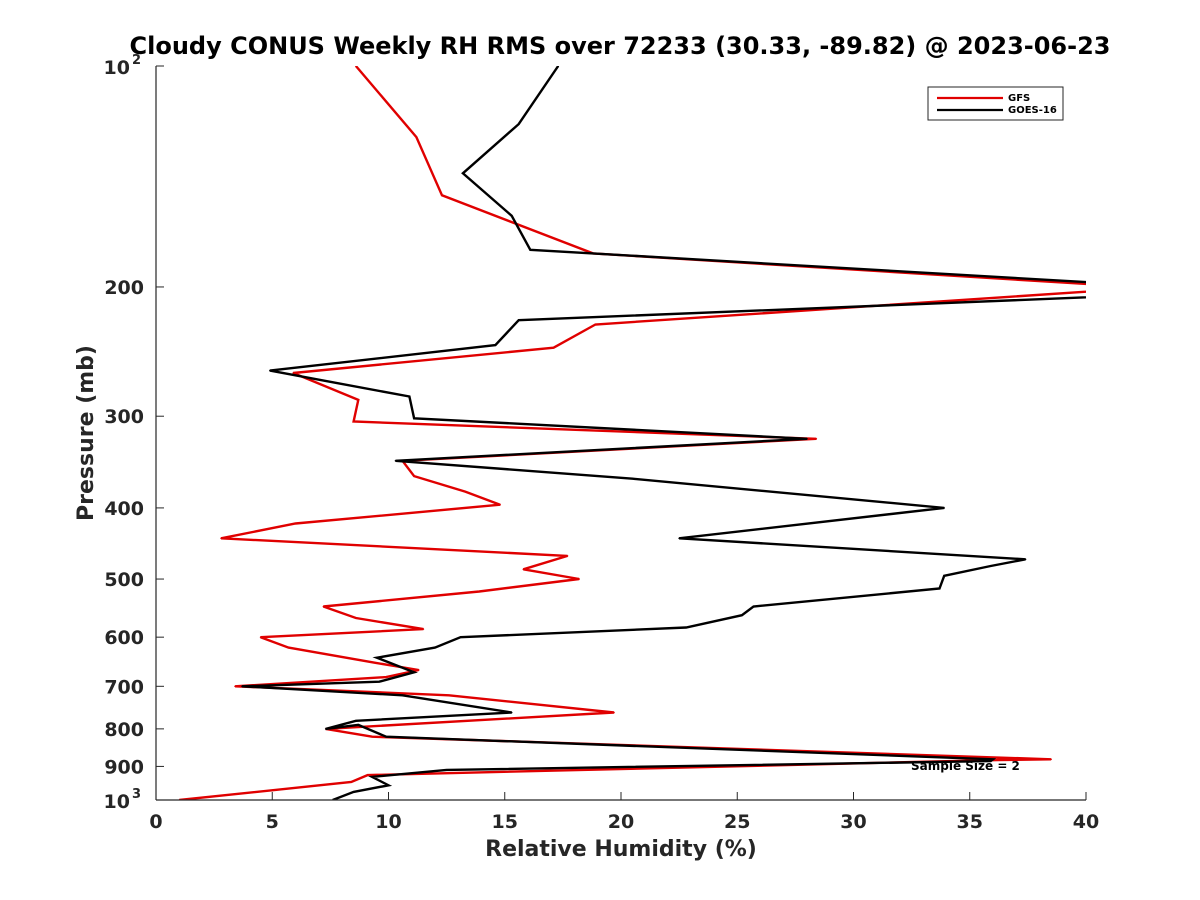 This screenshot has height=900, width=1200. I want to click on y-tick-label: 200, so click(124, 288).